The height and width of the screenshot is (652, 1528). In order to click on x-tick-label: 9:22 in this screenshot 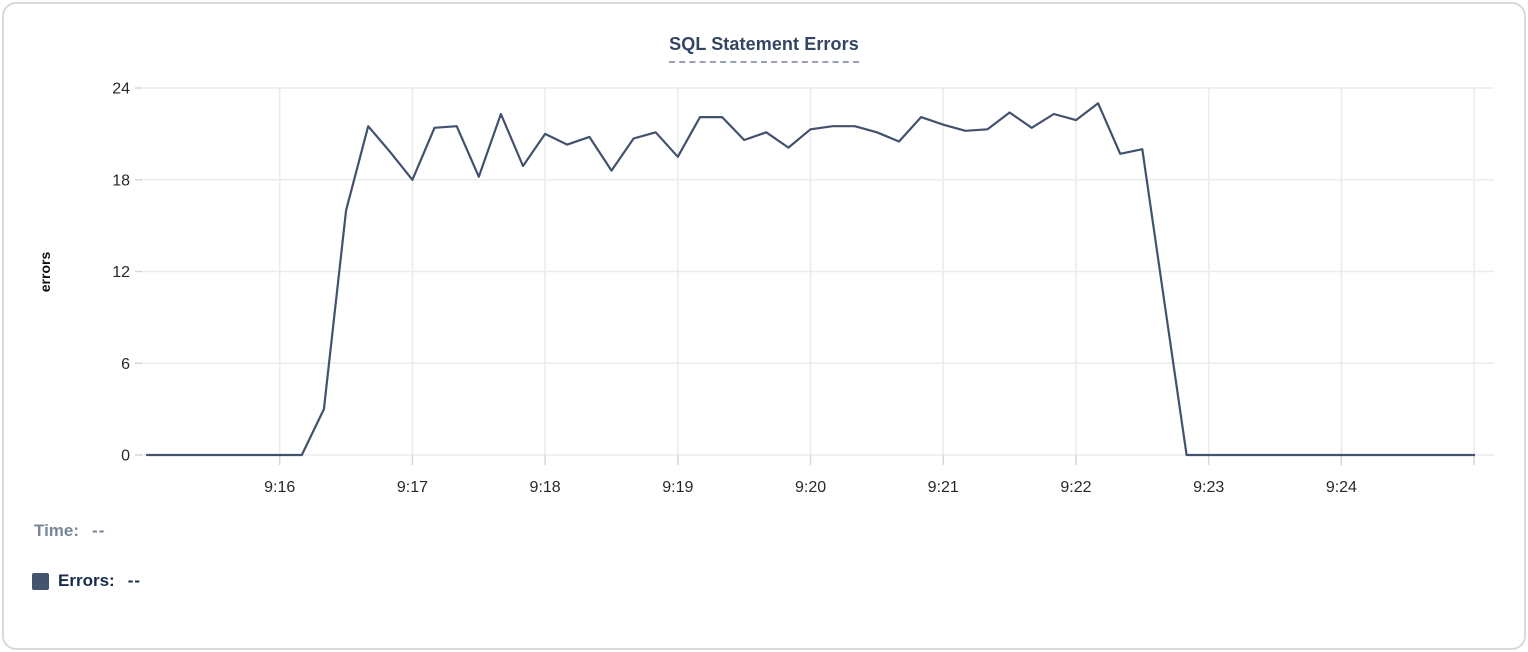, I will do `click(1075, 487)`.